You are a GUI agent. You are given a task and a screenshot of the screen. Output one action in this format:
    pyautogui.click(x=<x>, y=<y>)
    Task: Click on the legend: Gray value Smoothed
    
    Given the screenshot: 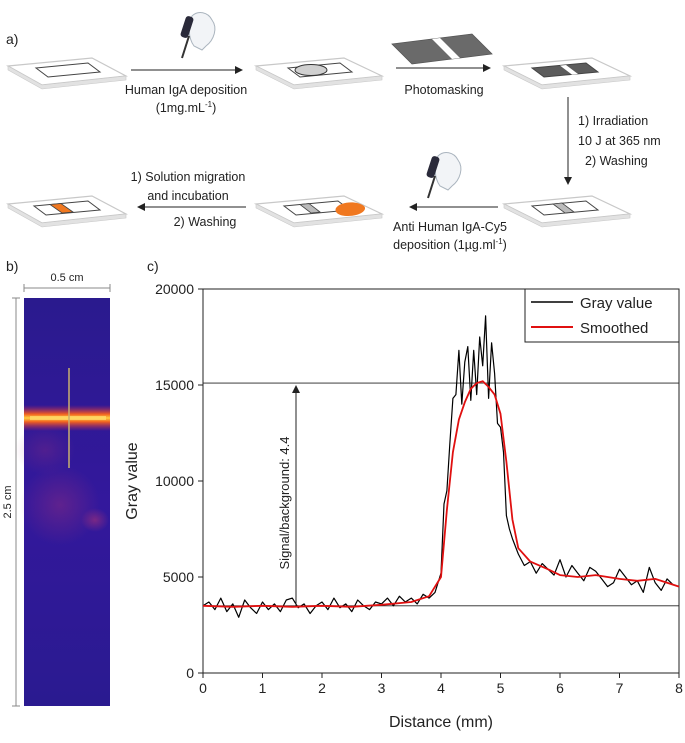 What is the action you would take?
    pyautogui.click(x=602, y=315)
    